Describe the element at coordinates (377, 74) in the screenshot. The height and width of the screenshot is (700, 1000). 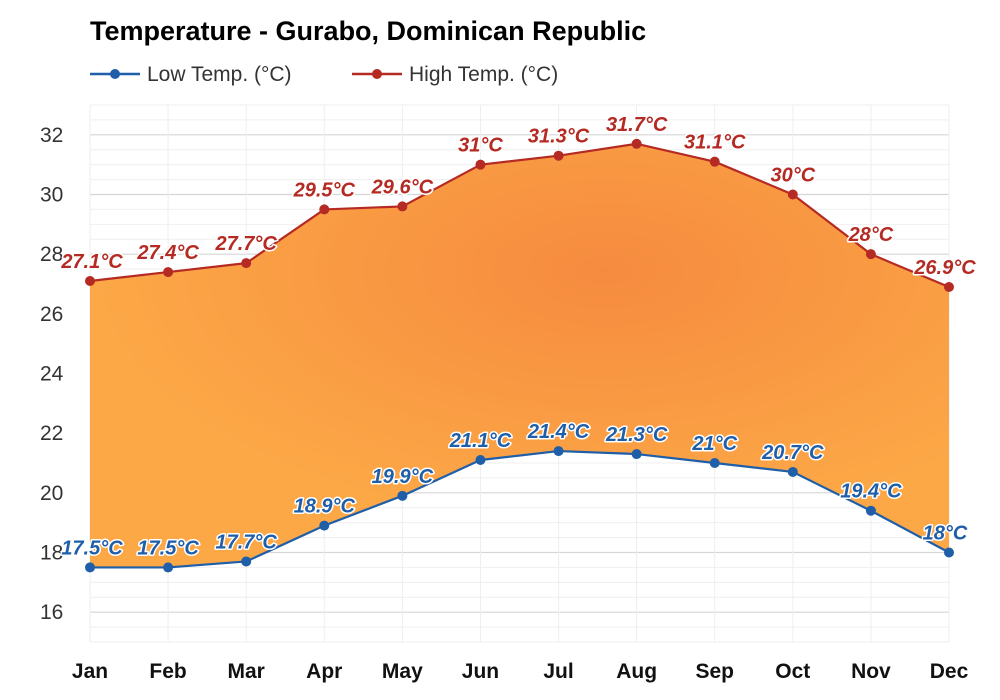
I see `legend-high-marker` at that location.